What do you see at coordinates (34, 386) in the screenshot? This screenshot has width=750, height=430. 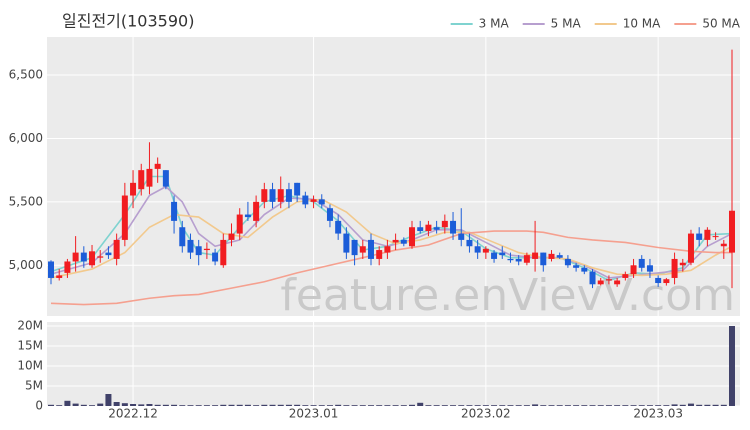 I see `y-tick-label: 5M` at bounding box center [34, 386].